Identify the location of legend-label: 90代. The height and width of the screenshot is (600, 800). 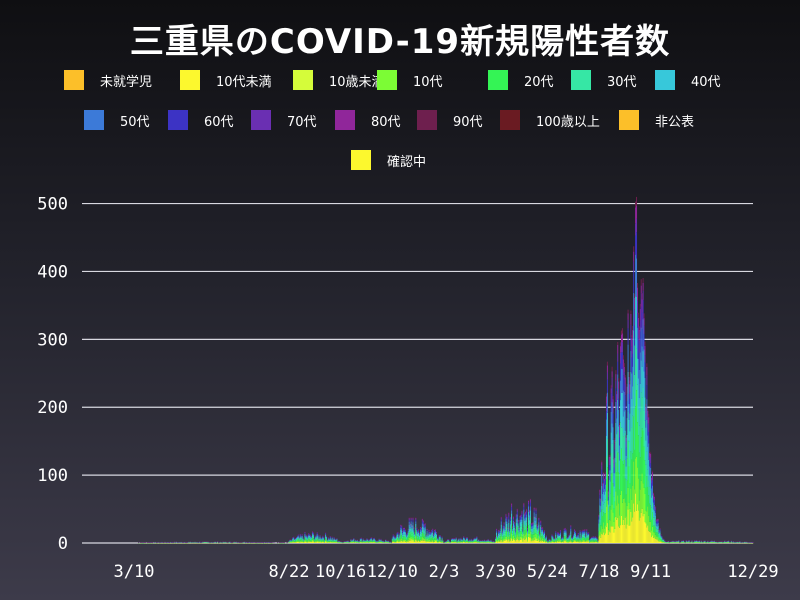
(468, 122).